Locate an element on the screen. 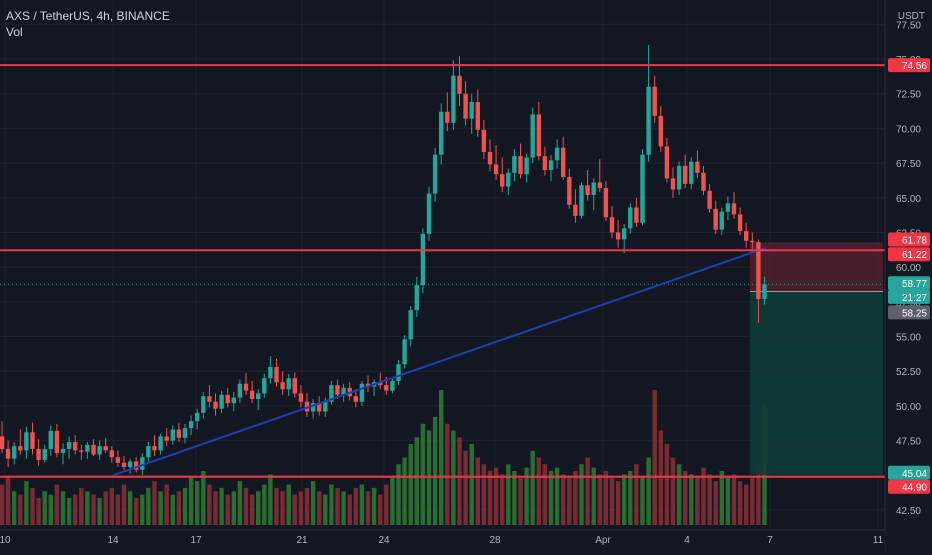 This screenshot has width=932, height=555. time-axis-label: 7 is located at coordinates (770, 540).